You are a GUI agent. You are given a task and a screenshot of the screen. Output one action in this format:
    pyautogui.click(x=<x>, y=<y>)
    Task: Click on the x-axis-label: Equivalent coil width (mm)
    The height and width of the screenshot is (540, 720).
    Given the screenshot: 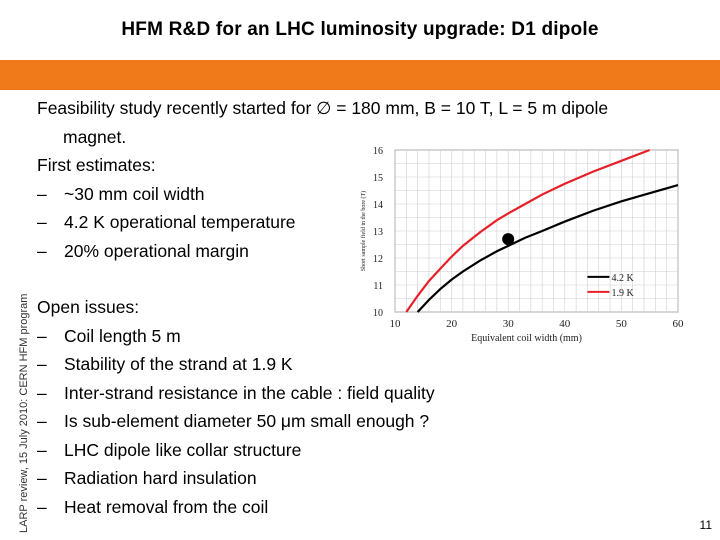 What is the action you would take?
    pyautogui.click(x=526, y=338)
    